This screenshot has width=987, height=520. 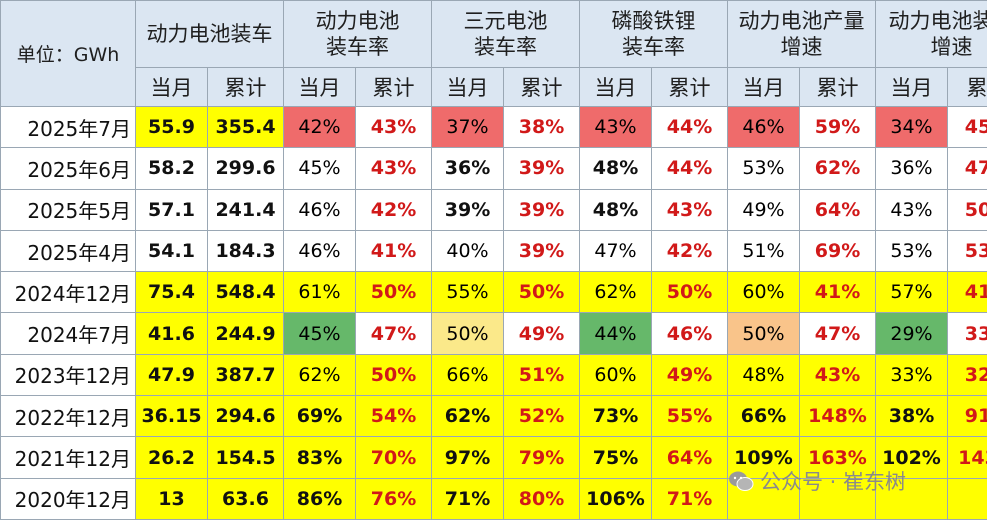 What do you see at coordinates (68, 251) in the screenshot?
I see `row-label: 2025年4月` at bounding box center [68, 251].